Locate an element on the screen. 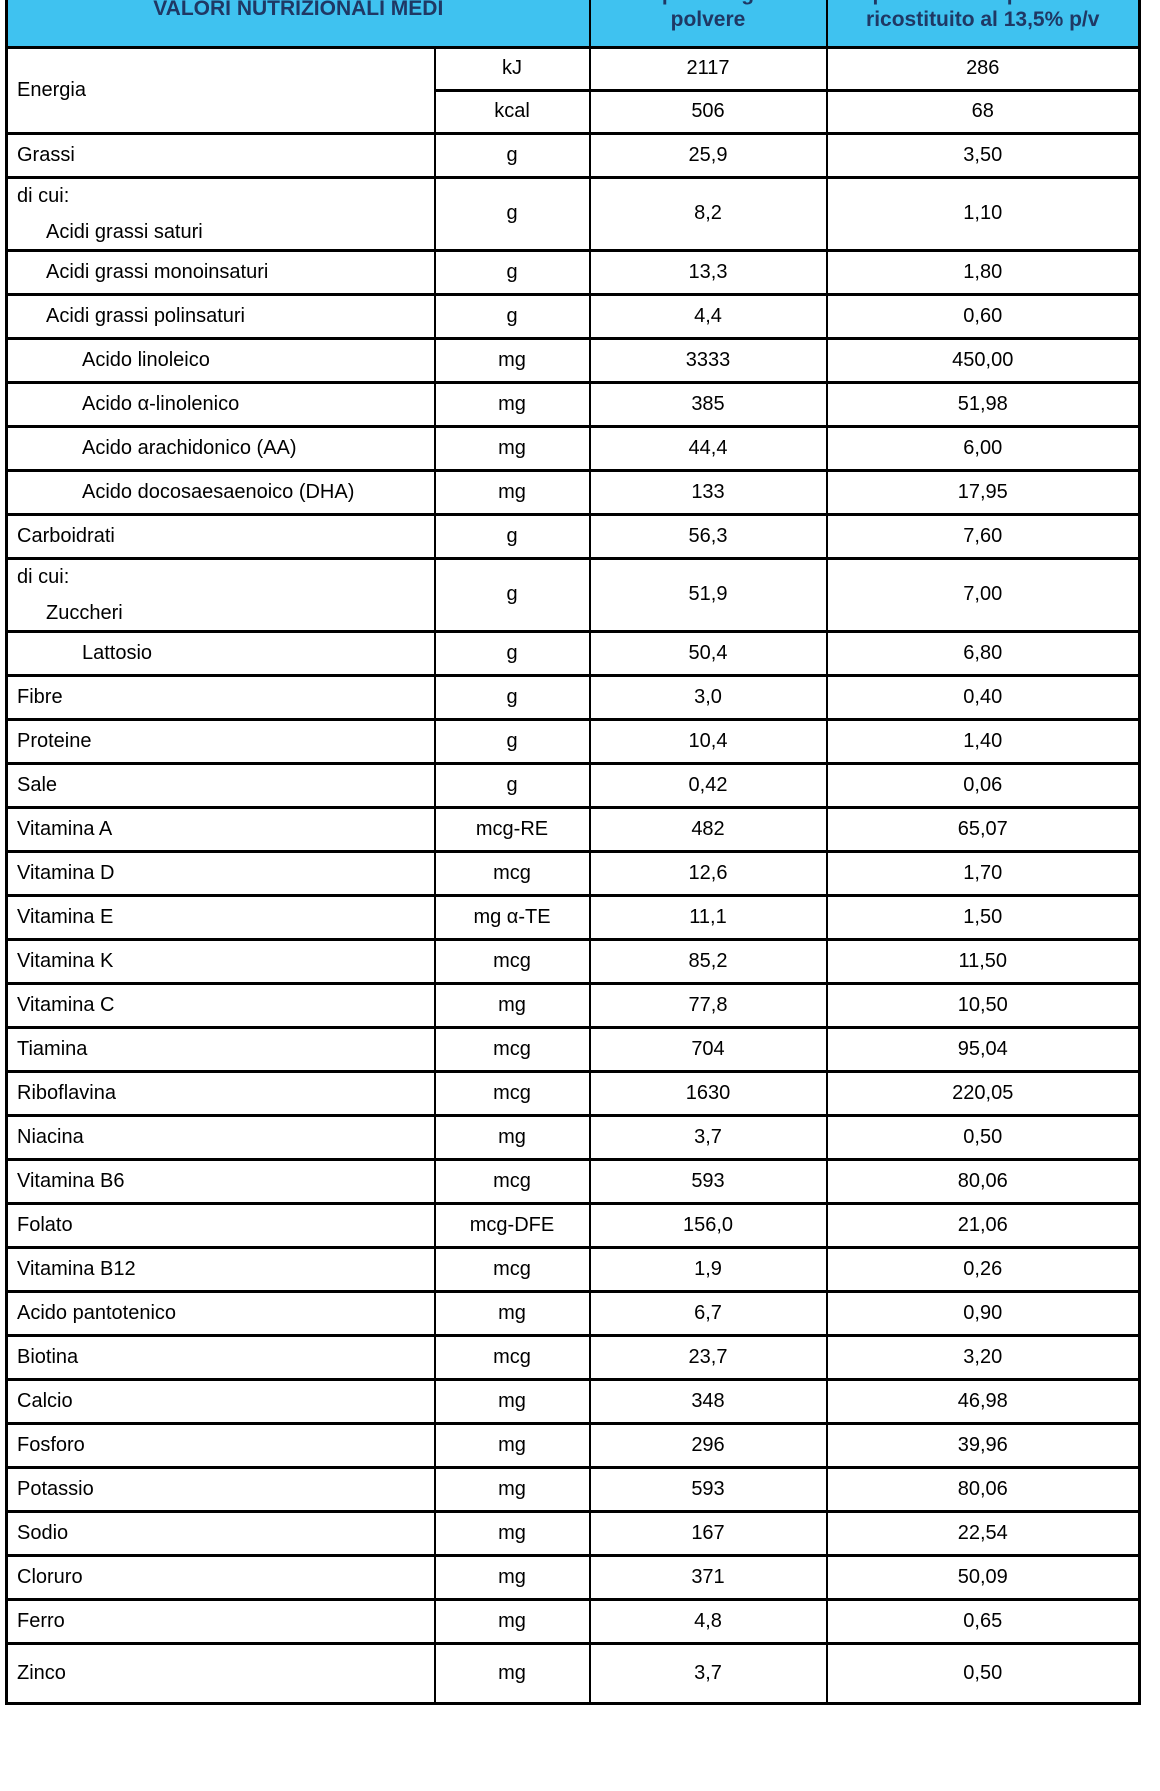 The height and width of the screenshot is (1791, 1160). row-value-reconstituted: 7,00 is located at coordinates (983, 594).